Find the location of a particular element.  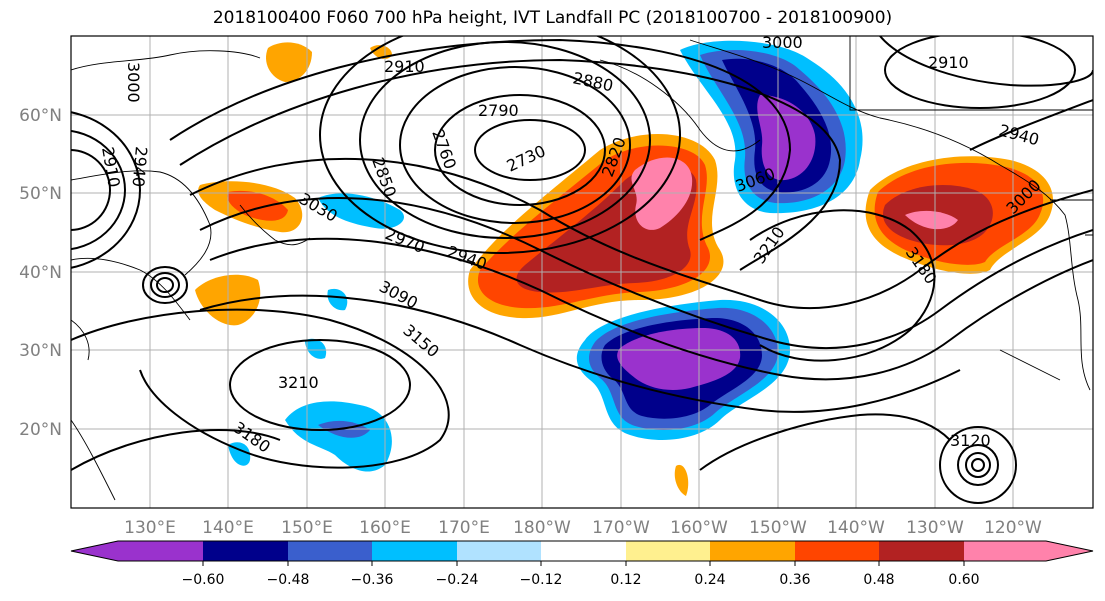

colorbar-tick-label: 0.60 is located at coordinates (963, 580).